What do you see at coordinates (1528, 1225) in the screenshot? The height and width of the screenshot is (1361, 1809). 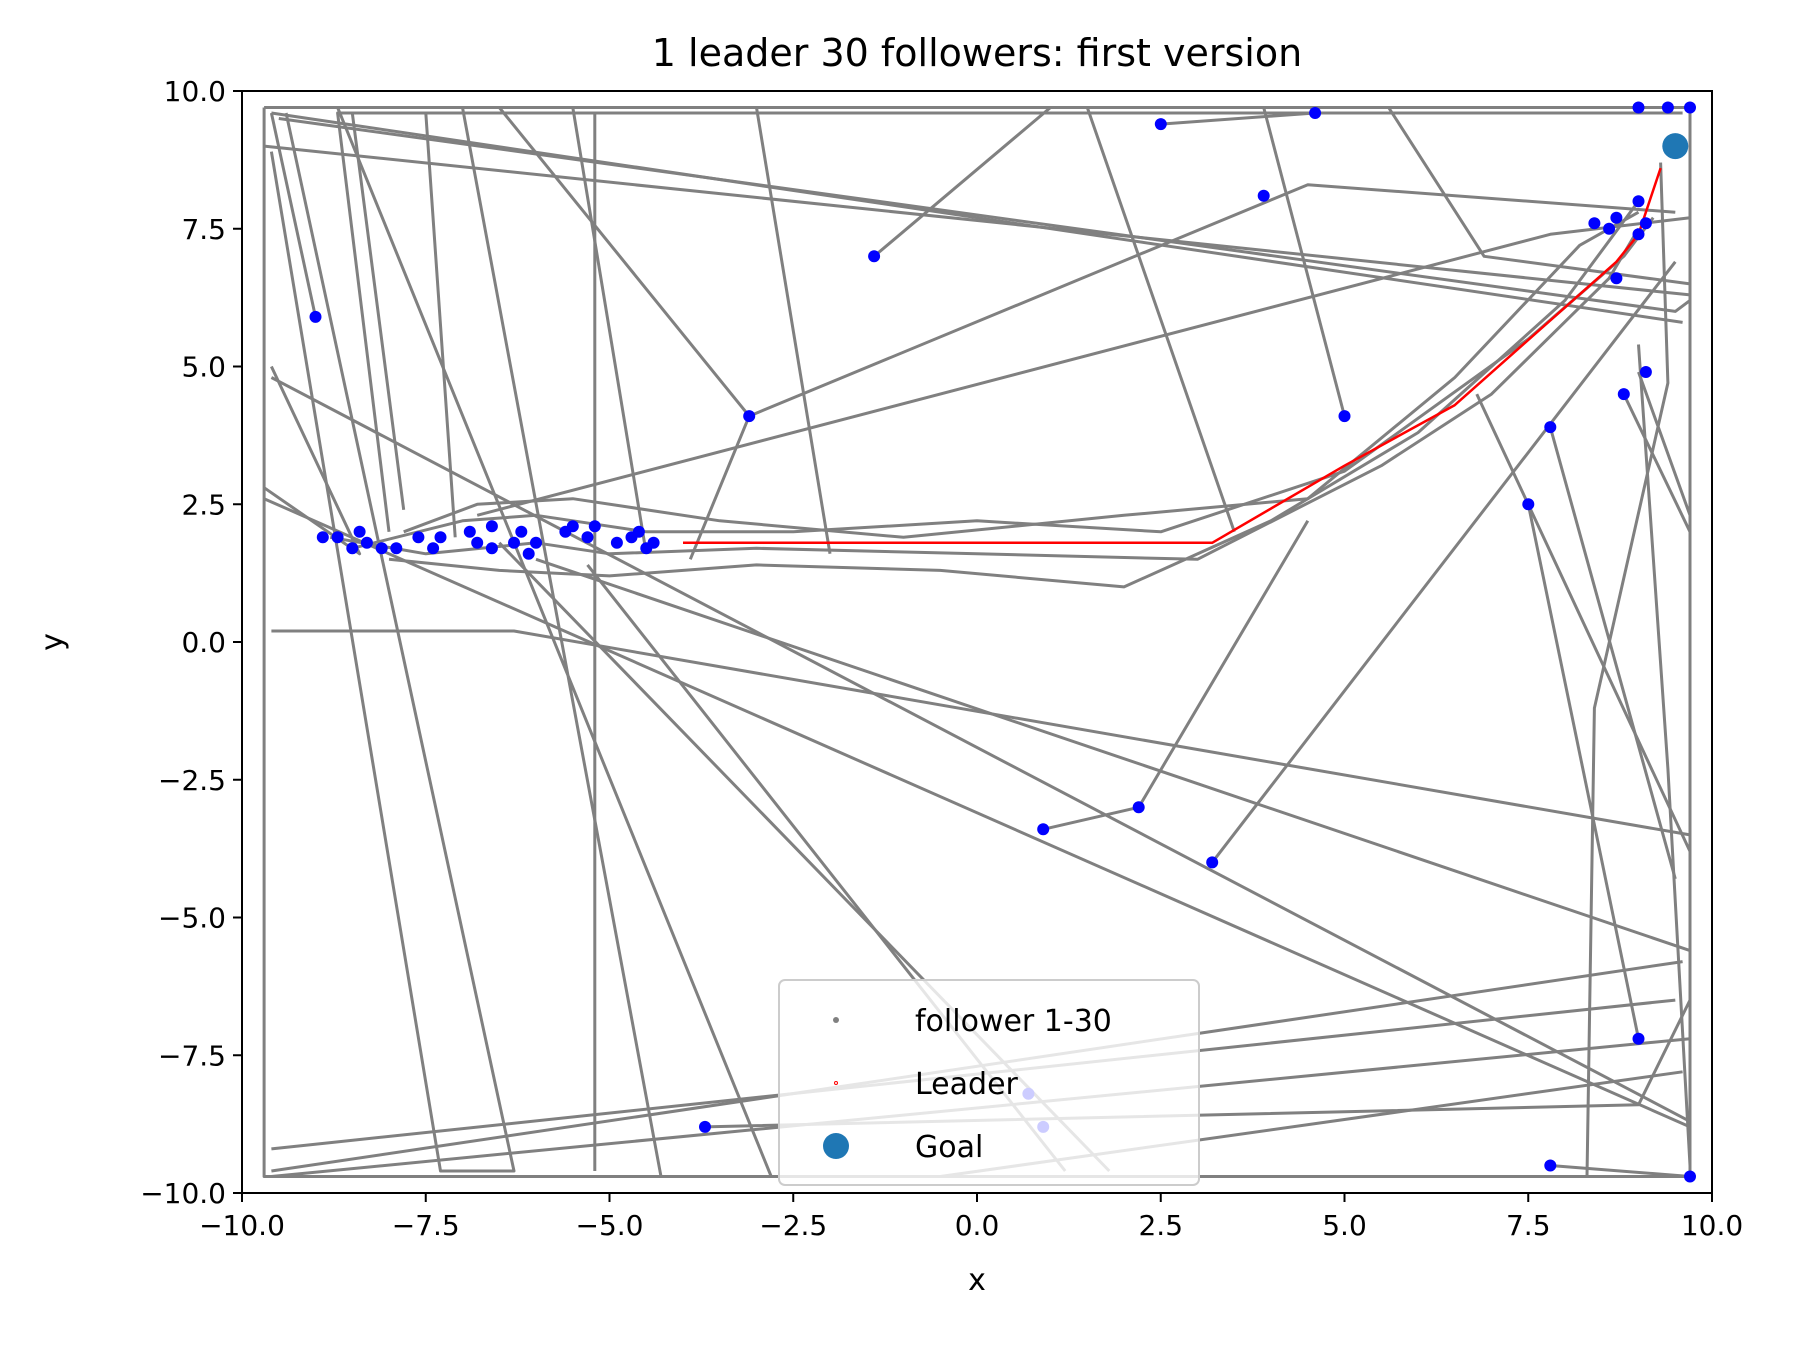 I see `x-tick-label-7: 7.5` at bounding box center [1528, 1225].